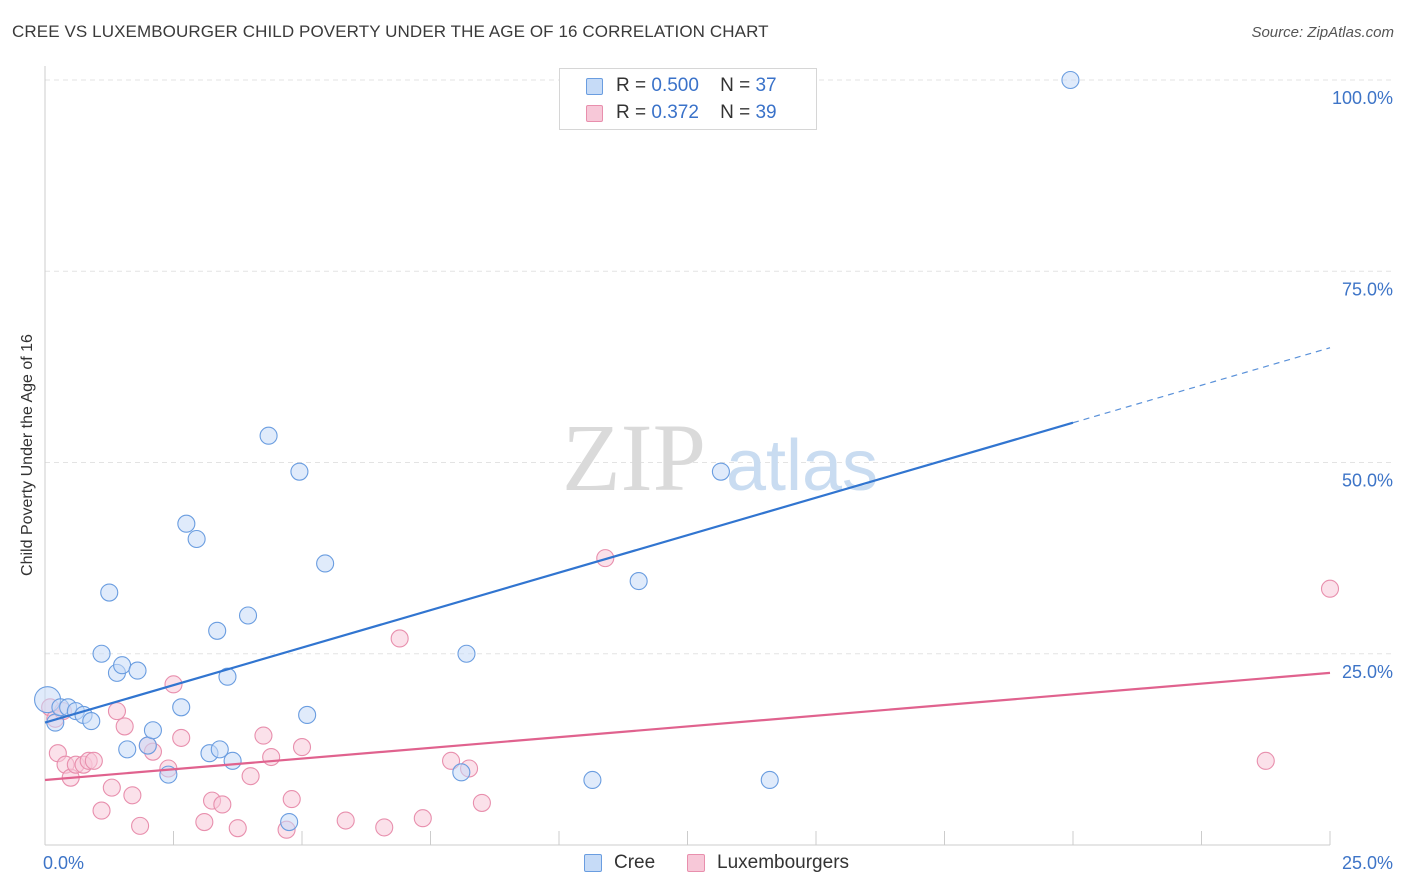 This screenshot has width=1406, height=892. I want to click on watermark: ZIP atlas, so click(720, 457).